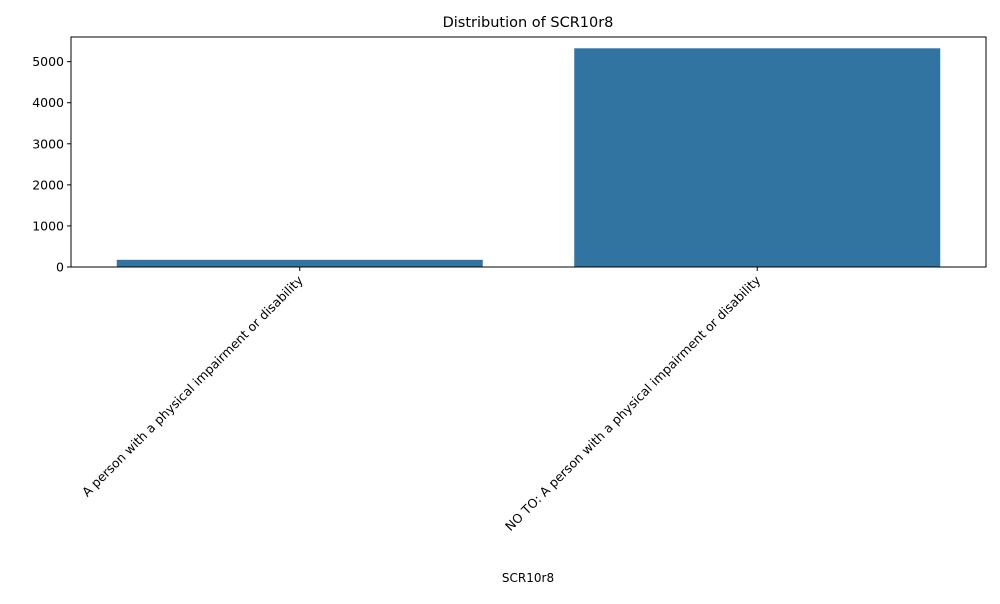  What do you see at coordinates (528, 23) in the screenshot?
I see `chart-title: Distribution of SCR10r8` at bounding box center [528, 23].